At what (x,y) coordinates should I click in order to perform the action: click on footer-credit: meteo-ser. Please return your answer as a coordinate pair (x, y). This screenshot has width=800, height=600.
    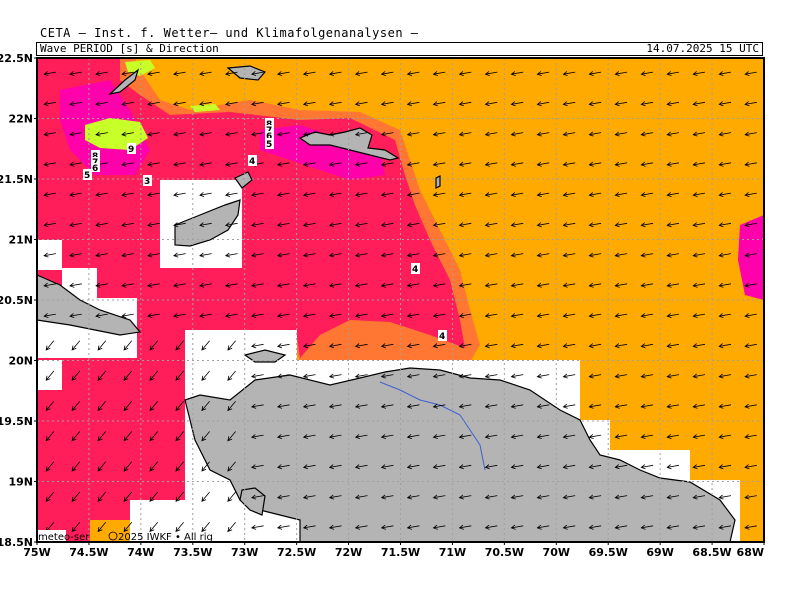
    Looking at the image, I should click on (64, 537).